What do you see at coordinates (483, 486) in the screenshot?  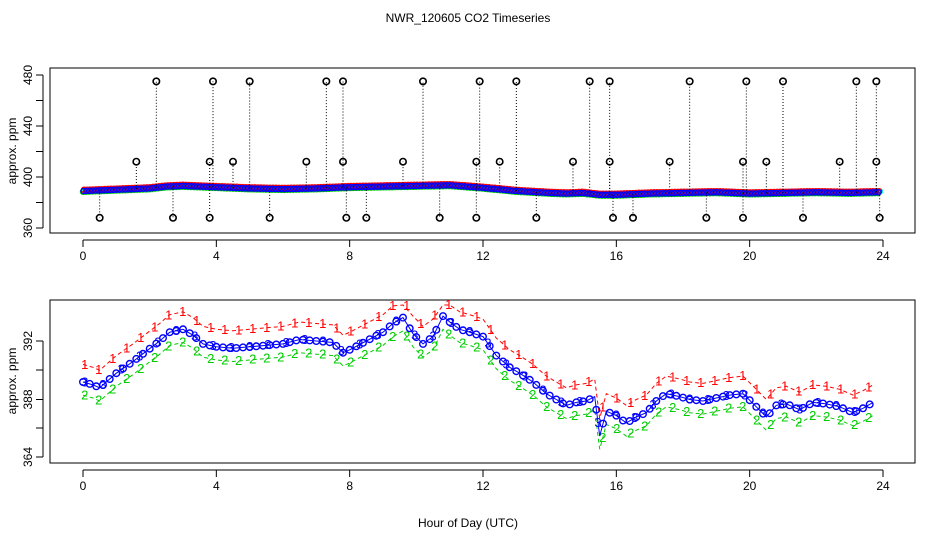 I see `bottom-x-tick-label: 12` at bounding box center [483, 486].